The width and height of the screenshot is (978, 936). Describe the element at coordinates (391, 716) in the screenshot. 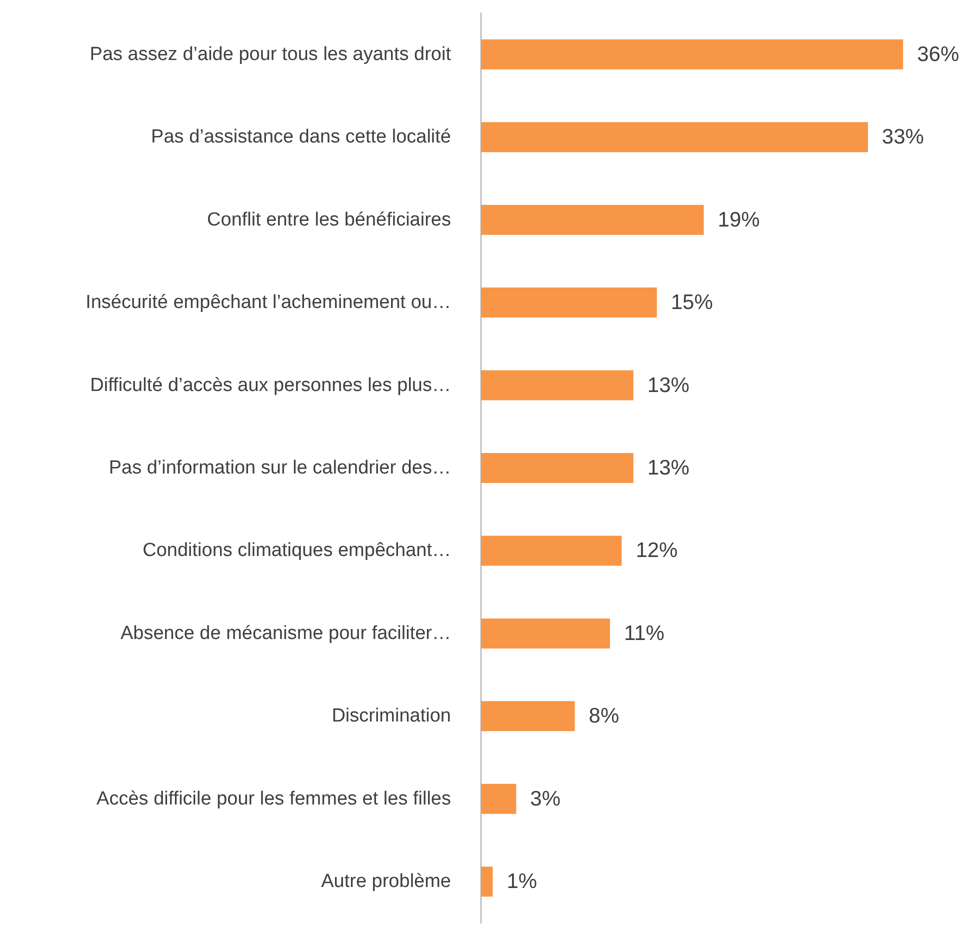

I see `y-tick-label: Discrimination` at that location.